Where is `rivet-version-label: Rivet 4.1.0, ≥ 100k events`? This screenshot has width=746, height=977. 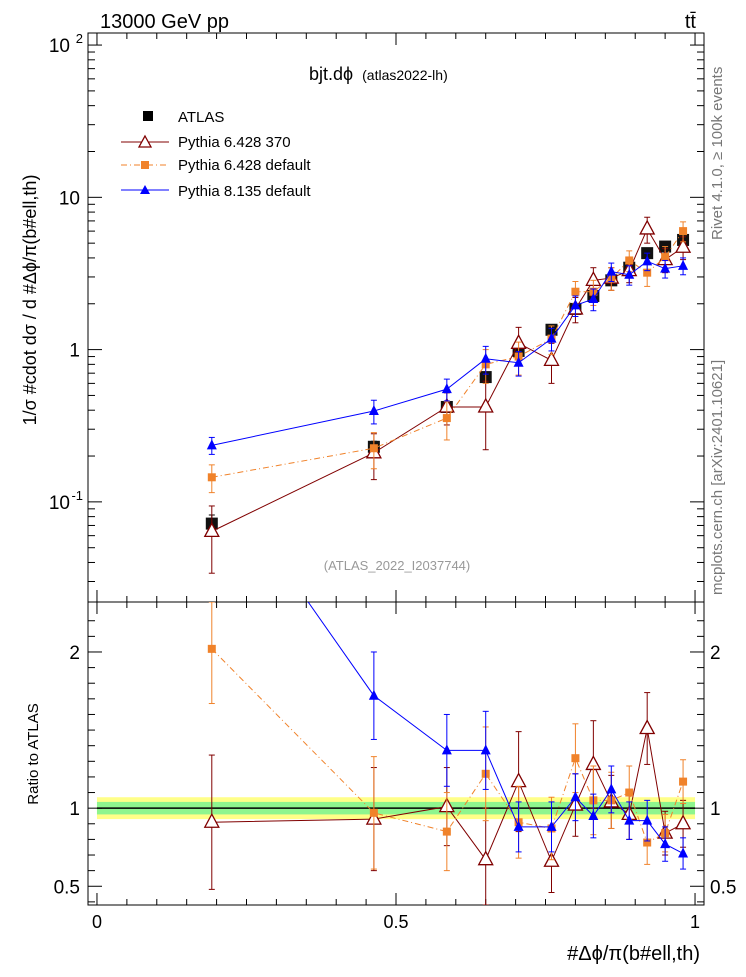 rivet-version-label: Rivet 4.1.0, ≥ 100k events is located at coordinates (717, 153).